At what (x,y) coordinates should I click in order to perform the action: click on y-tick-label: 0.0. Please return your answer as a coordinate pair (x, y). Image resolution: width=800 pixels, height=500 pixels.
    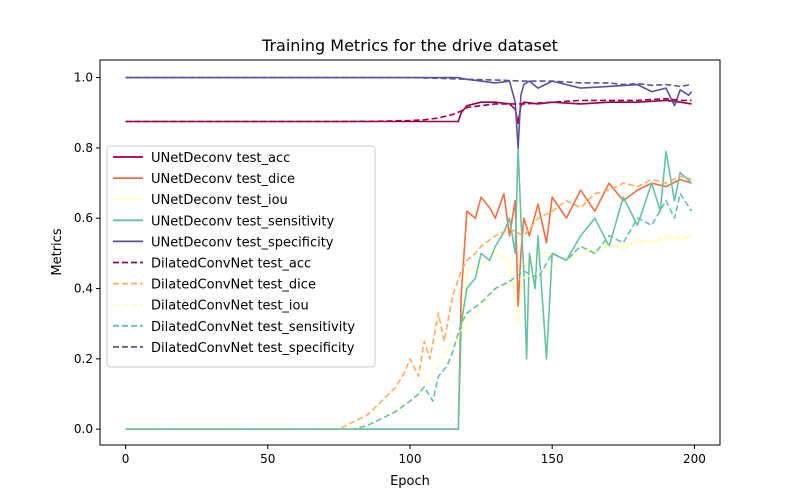
    Looking at the image, I should click on (83, 429).